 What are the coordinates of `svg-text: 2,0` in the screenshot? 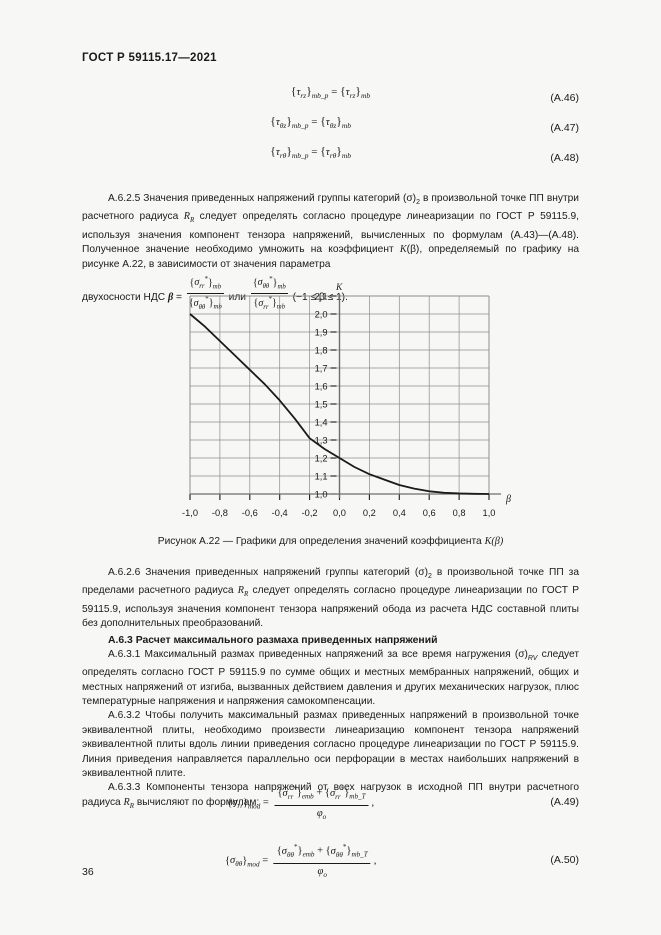 It's located at (321, 314).